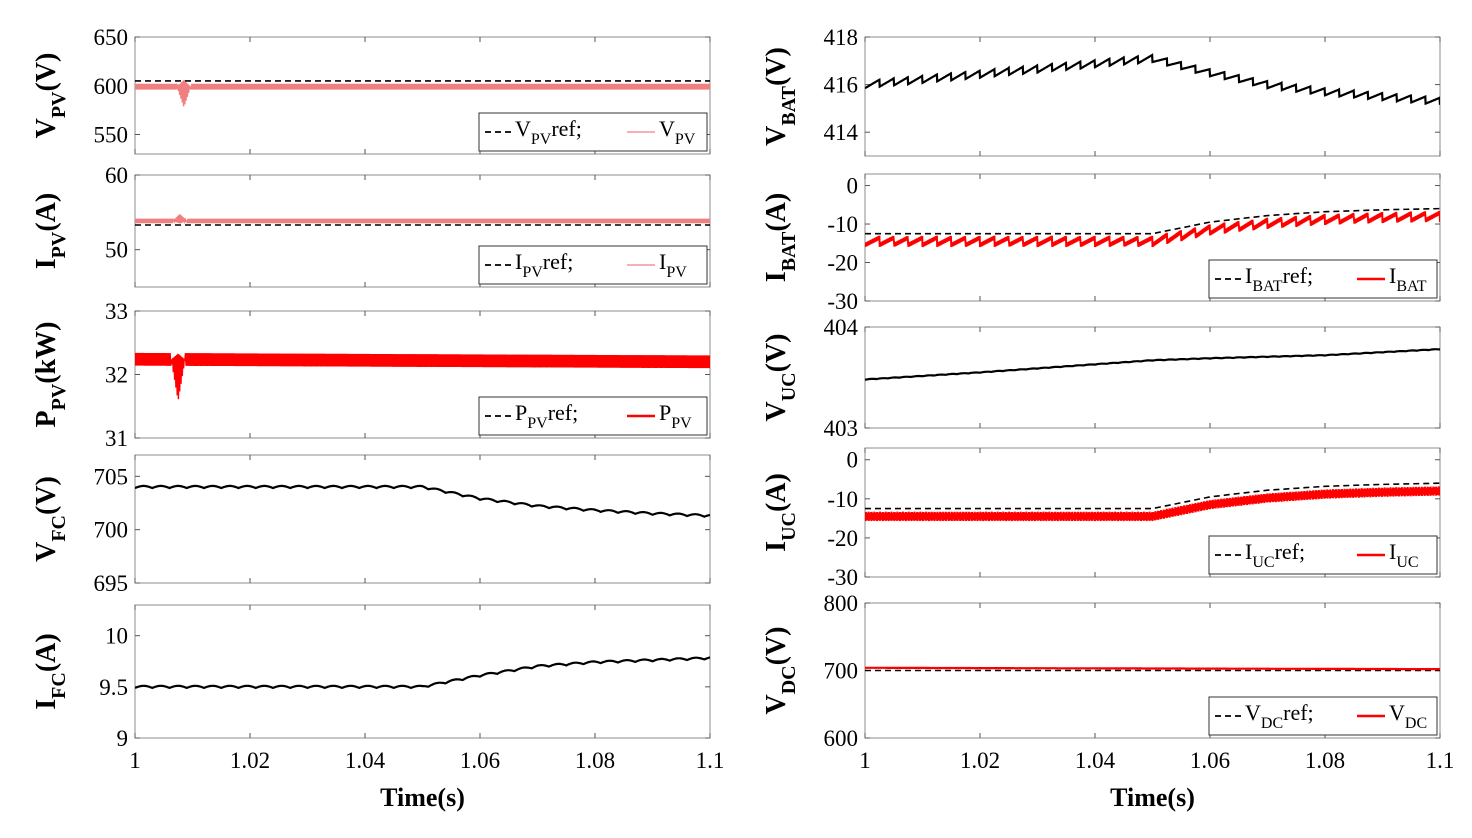 The width and height of the screenshot is (1472, 838). I want to click on series-line-I_BAT-ref, so click(1152, 221).